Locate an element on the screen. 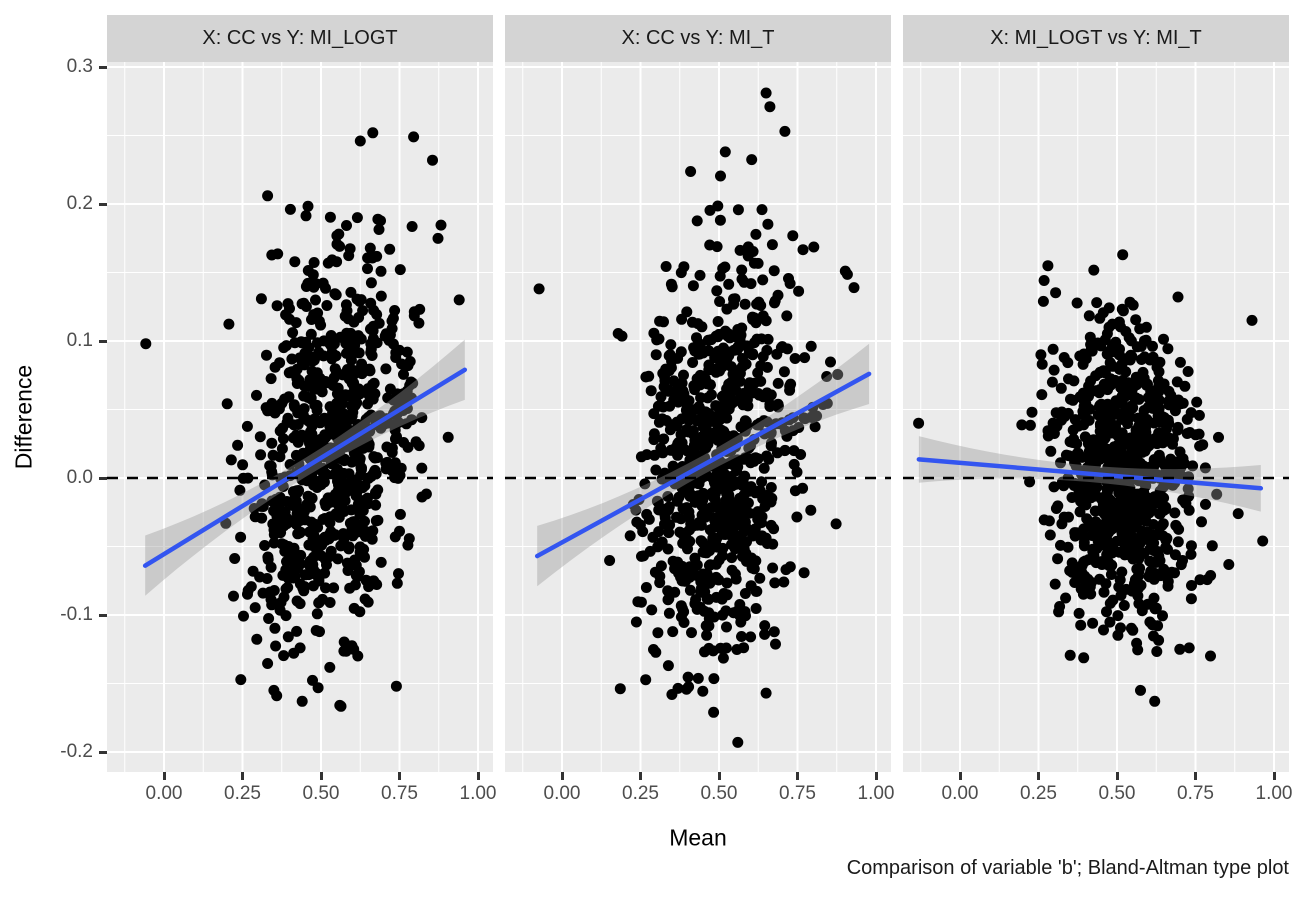 This screenshot has width=1300, height=900. y-tick-label: -0.1 is located at coordinates (76, 614).